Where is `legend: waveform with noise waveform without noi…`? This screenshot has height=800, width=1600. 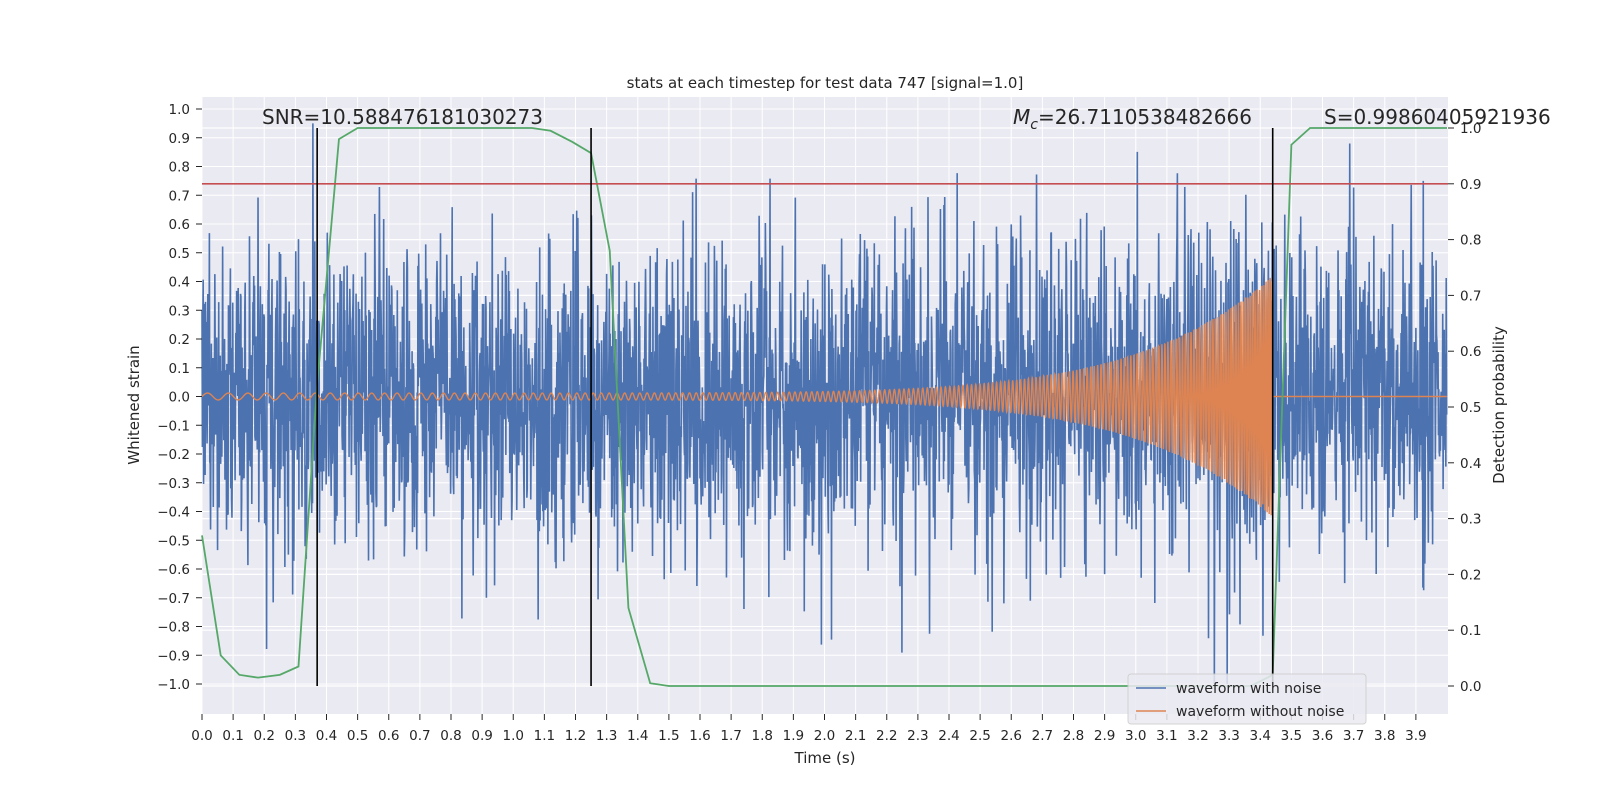 legend: waveform with noise waveform without noi… is located at coordinates (1247, 699).